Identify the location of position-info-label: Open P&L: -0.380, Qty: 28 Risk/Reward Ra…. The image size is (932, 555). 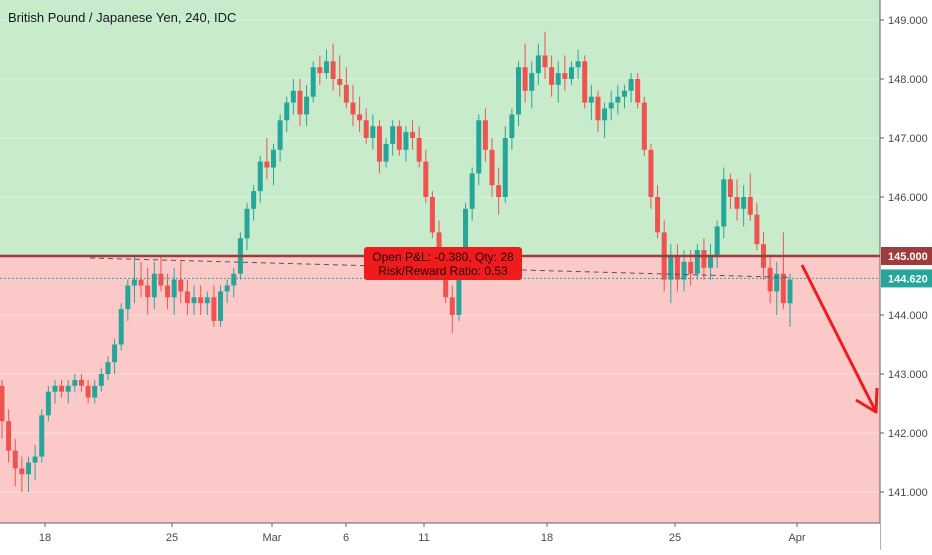
(443, 263).